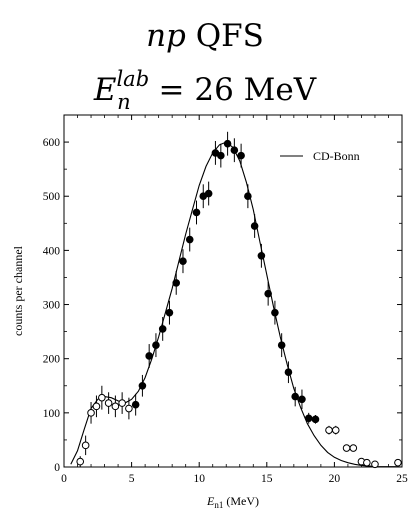 The image size is (410, 513). What do you see at coordinates (52, 414) in the screenshot?
I see `y-tick-label: 100` at bounding box center [52, 414].